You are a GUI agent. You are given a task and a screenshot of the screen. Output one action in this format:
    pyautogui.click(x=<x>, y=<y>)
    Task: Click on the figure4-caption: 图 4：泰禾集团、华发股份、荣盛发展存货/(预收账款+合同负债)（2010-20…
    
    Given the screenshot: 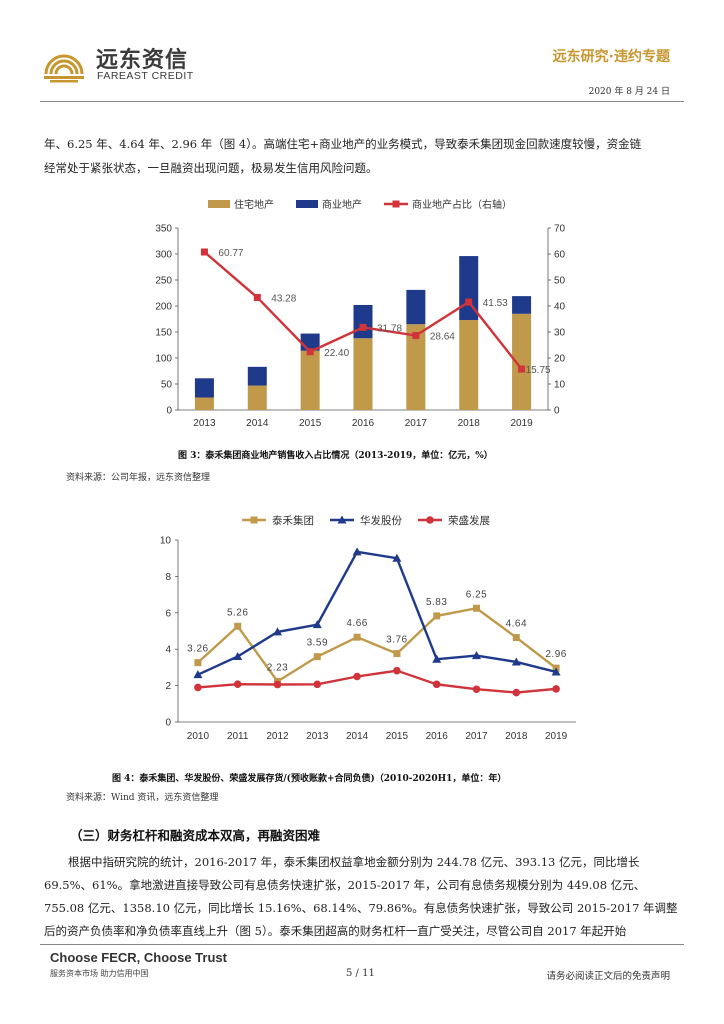 What is the action you would take?
    pyautogui.click(x=309, y=779)
    